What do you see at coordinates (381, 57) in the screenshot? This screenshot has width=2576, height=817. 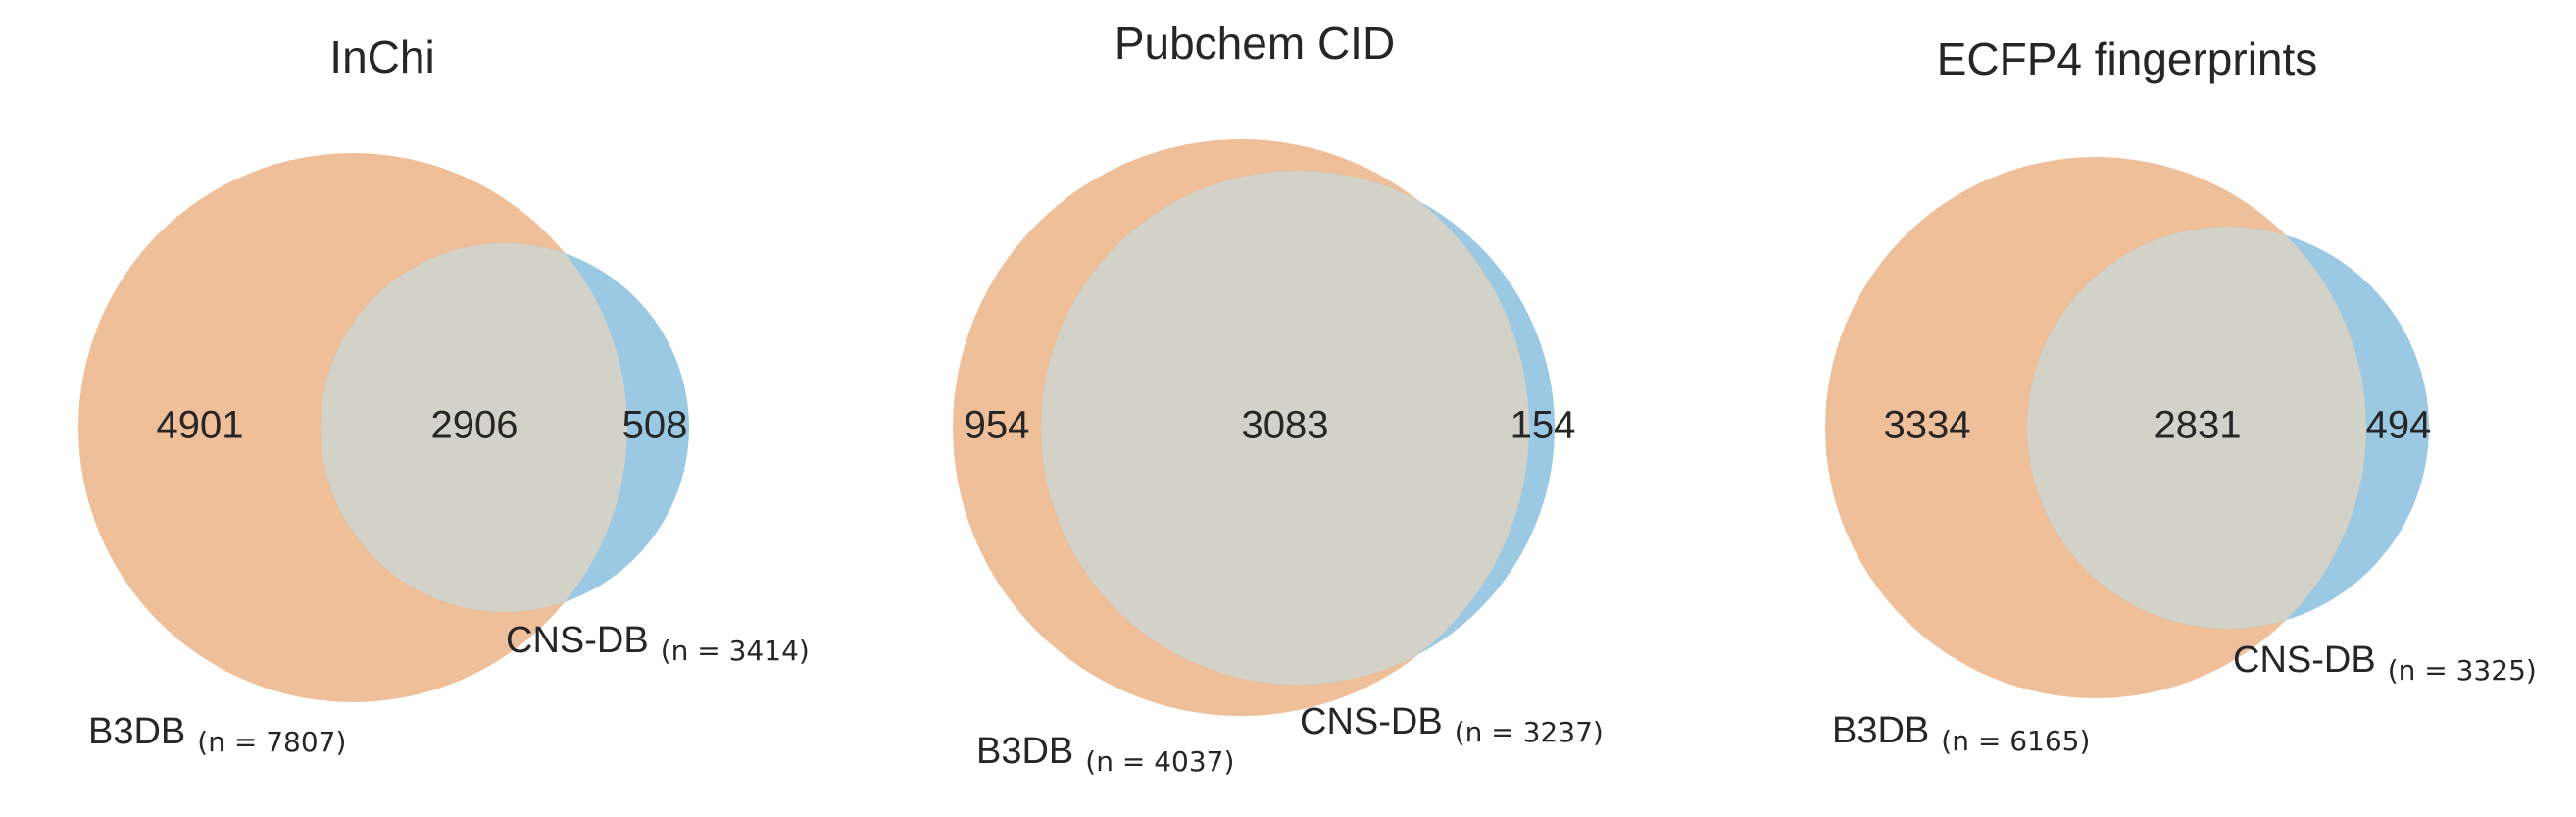 I see `venn-title: InChi` at bounding box center [381, 57].